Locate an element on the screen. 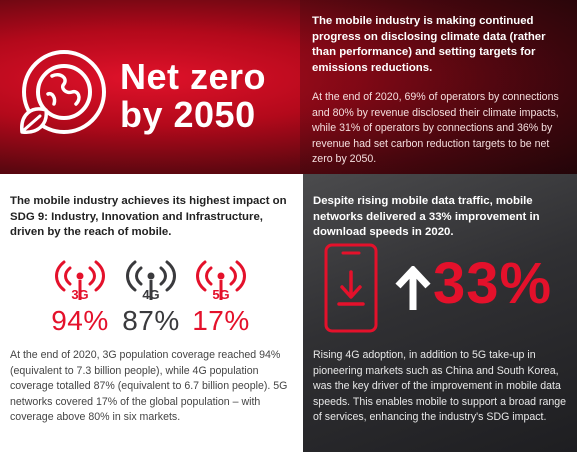 The width and height of the screenshot is (577, 452). network-5g: 5G is located at coordinates (221, 280).